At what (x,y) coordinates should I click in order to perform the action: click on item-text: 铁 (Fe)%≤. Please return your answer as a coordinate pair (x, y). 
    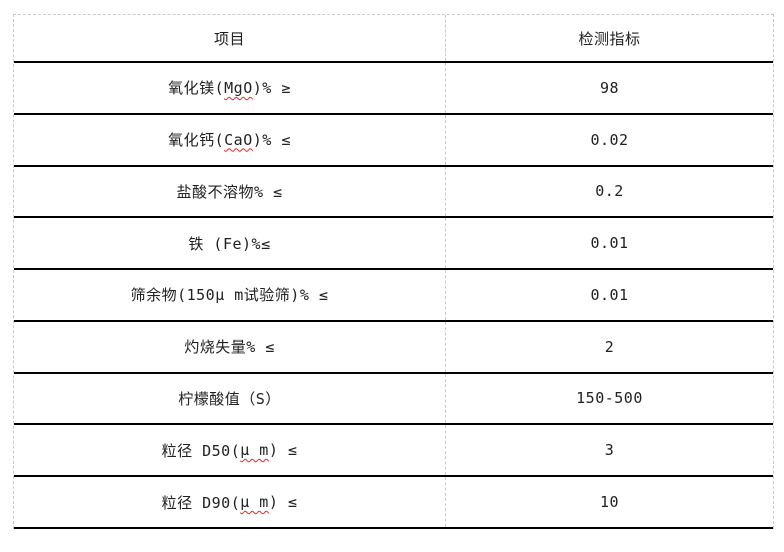
    Looking at the image, I should click on (229, 243).